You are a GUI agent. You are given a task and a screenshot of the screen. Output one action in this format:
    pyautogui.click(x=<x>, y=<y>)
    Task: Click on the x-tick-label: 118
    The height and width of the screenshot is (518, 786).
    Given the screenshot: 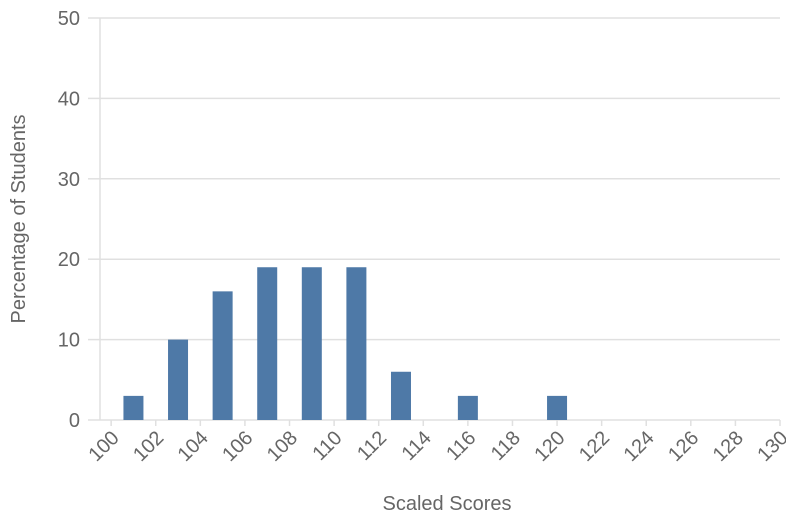 What is the action you would take?
    pyautogui.click(x=506, y=446)
    